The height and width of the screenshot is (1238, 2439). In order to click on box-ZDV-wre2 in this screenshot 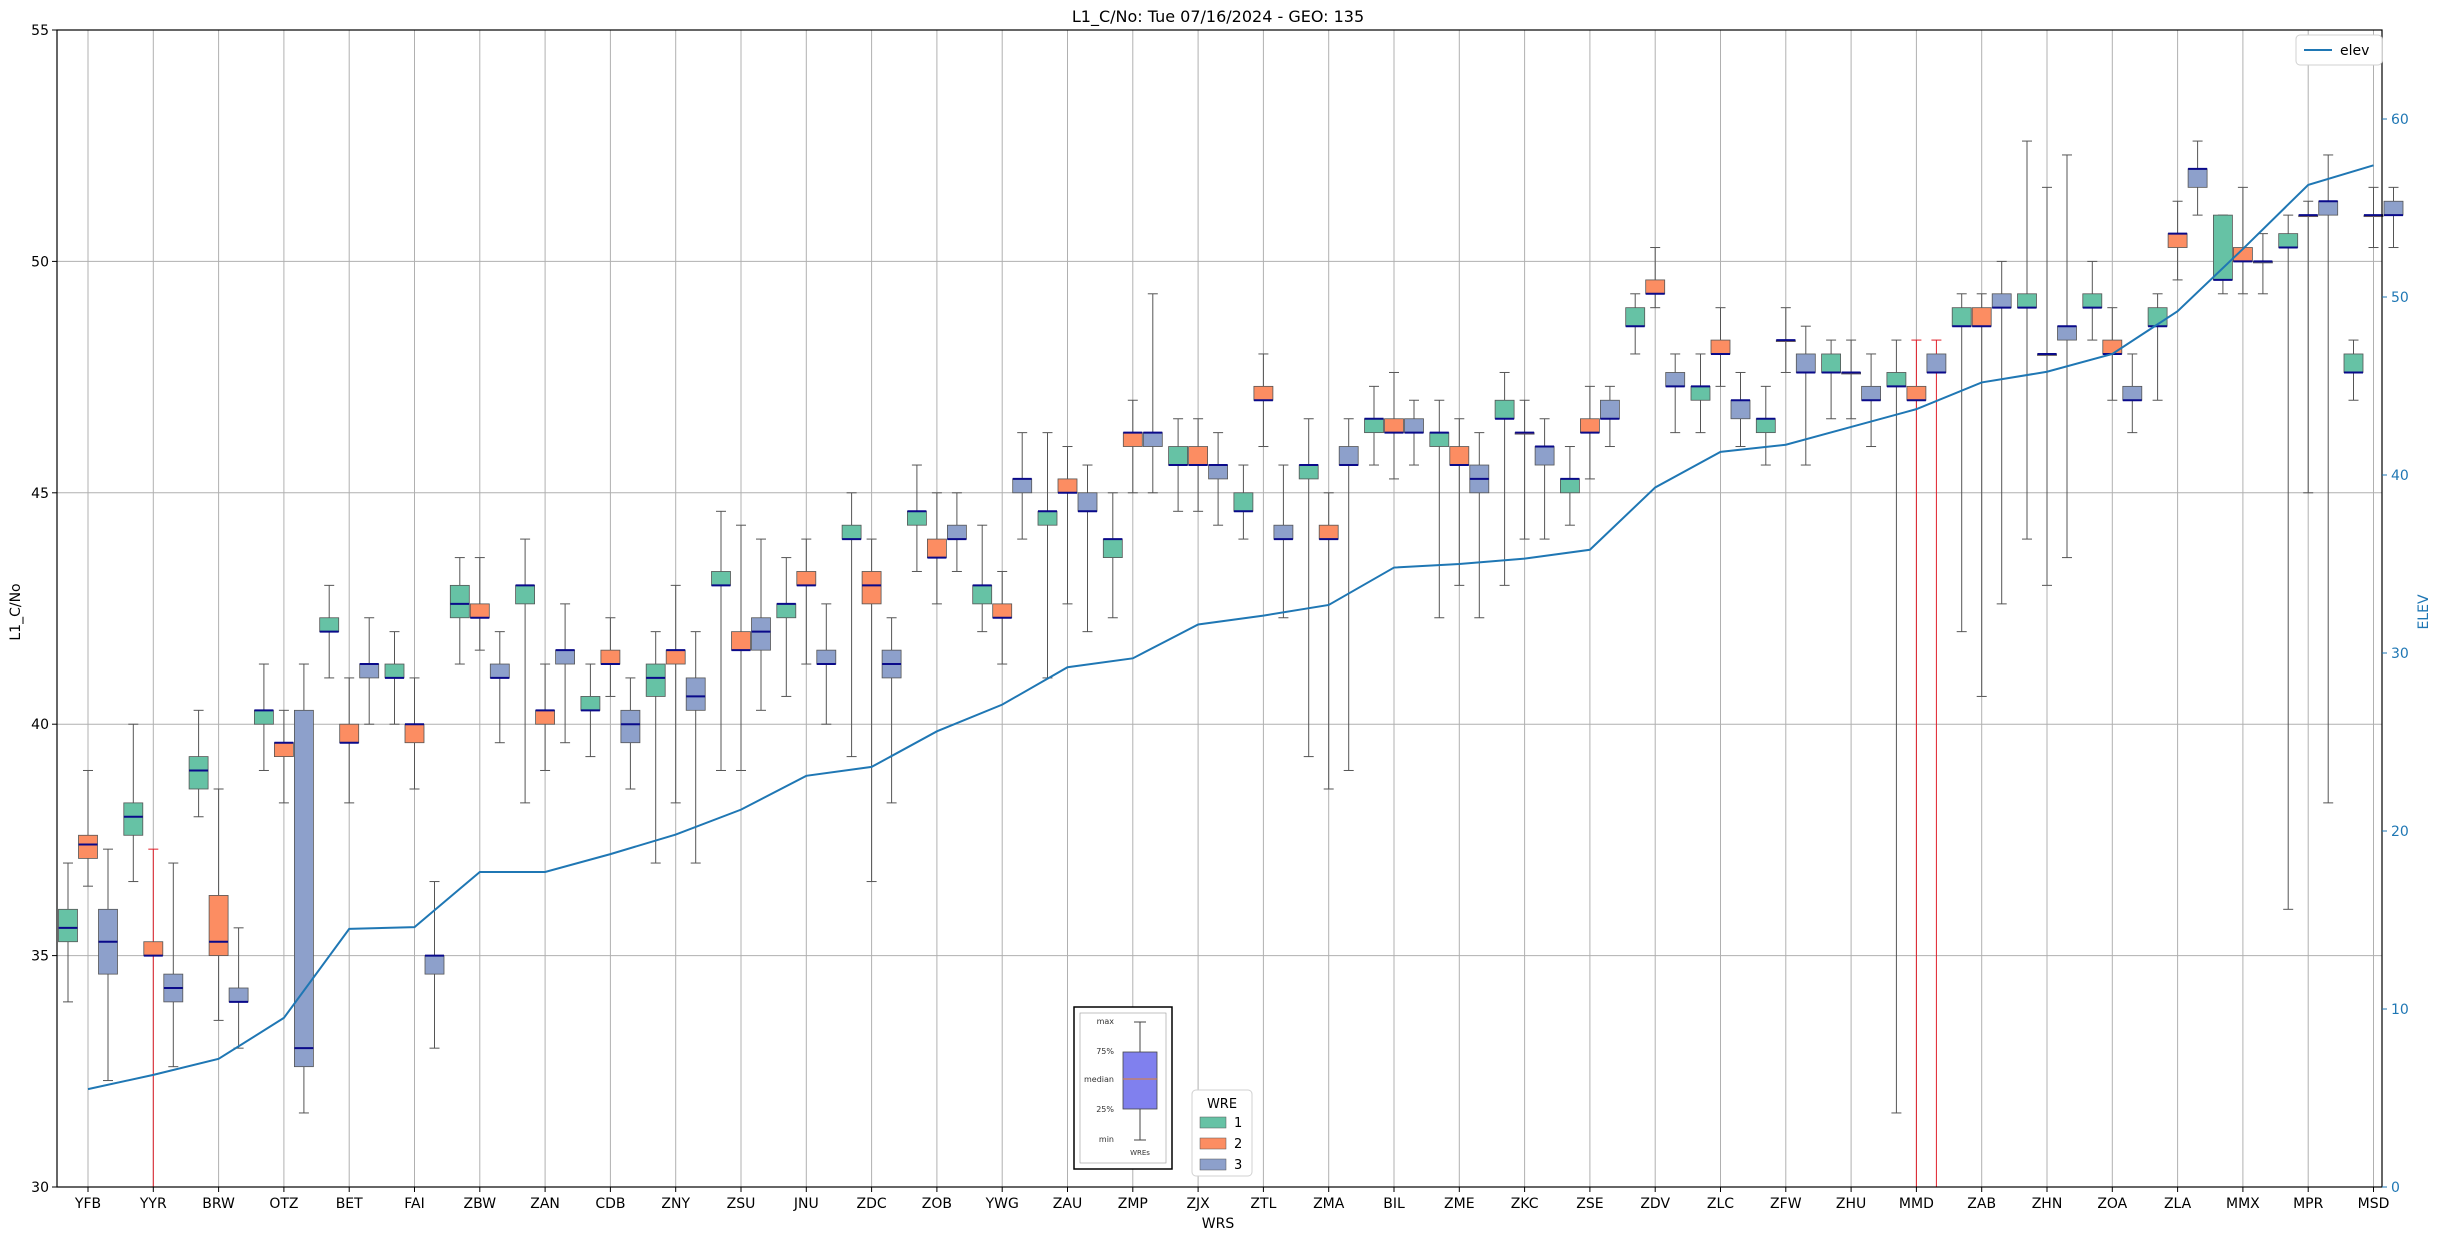, I will do `click(1655, 278)`.